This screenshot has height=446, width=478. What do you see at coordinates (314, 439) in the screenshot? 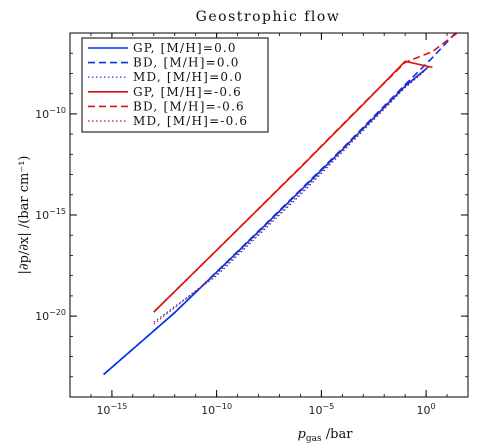
I see `x-axis-label-sub: gas` at bounding box center [314, 439].